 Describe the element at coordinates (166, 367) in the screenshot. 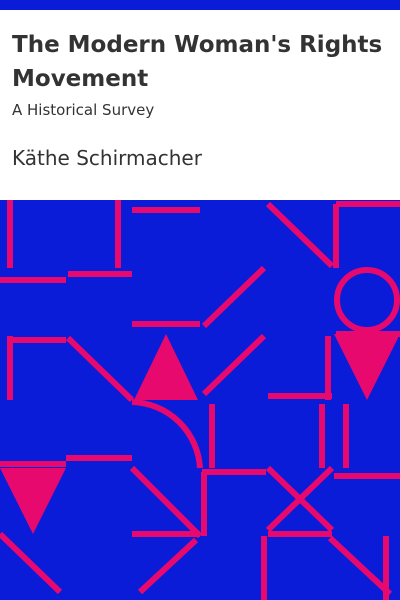

I see `triangle-up-shape` at that location.